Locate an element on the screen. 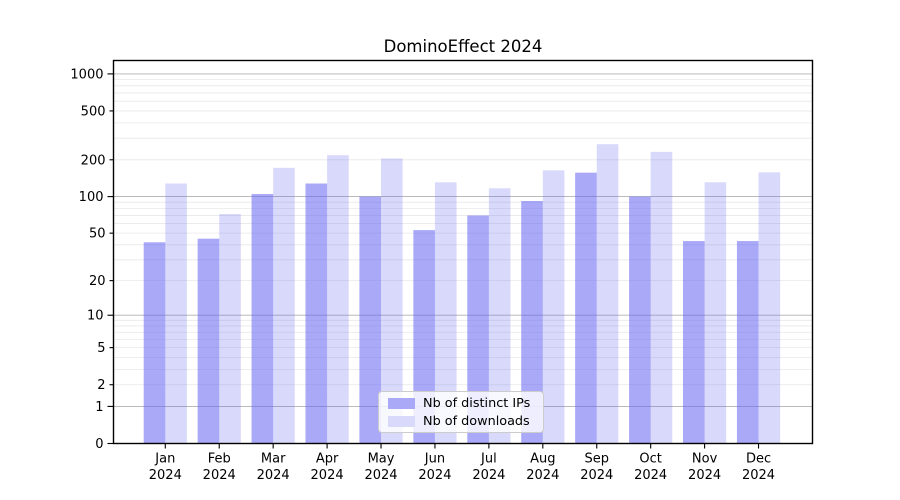 The image size is (900, 500). bar-distinct-ips-sep is located at coordinates (586, 308).